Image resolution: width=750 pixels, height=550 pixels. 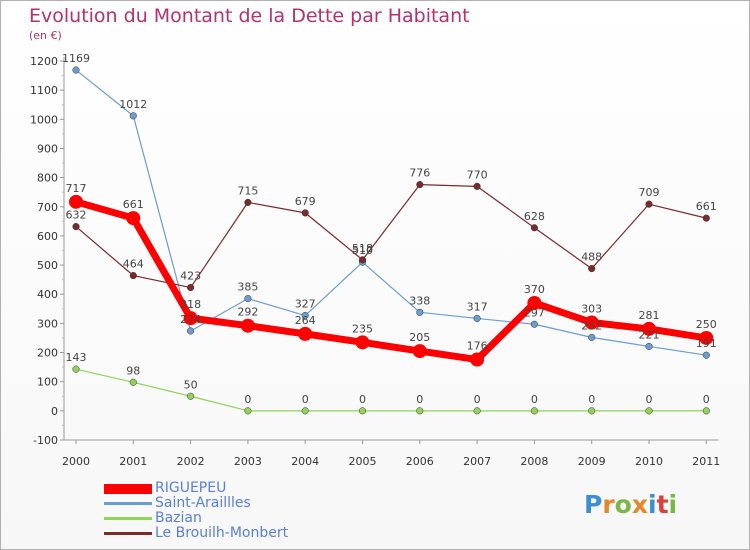 I want to click on y-tick-label: 0, so click(x=54, y=411).